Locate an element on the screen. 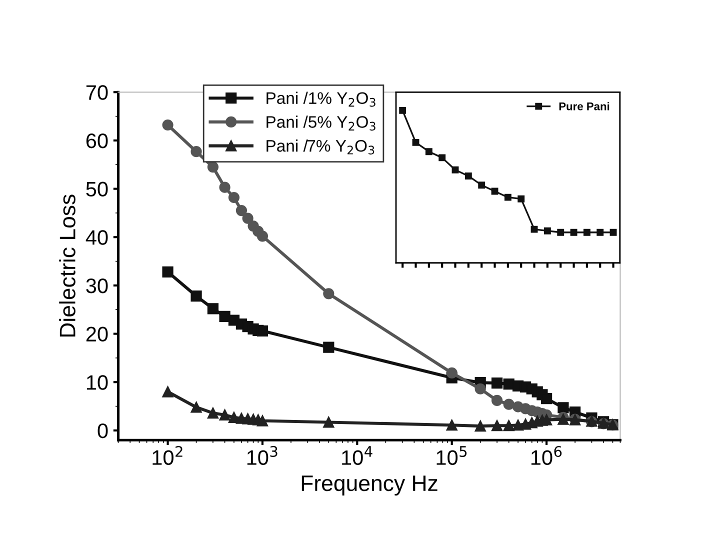  y-tick-label: 20 is located at coordinates (97, 334).